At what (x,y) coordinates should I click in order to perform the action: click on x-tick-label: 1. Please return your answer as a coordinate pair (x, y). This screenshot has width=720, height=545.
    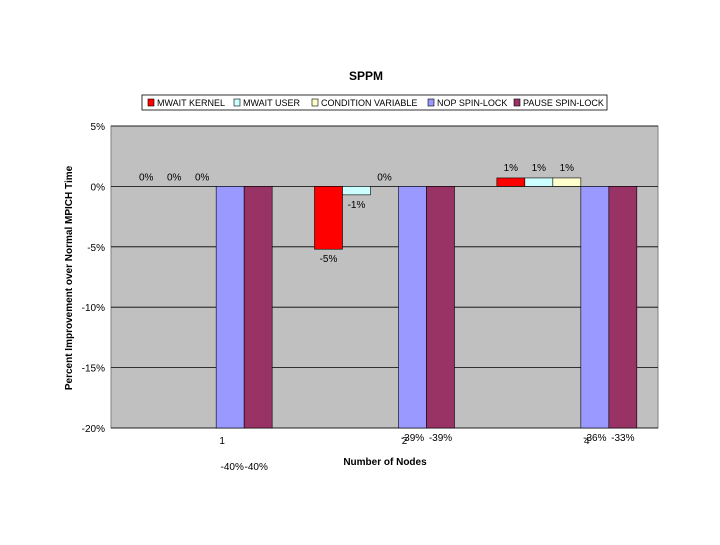
    Looking at the image, I should click on (222, 441).